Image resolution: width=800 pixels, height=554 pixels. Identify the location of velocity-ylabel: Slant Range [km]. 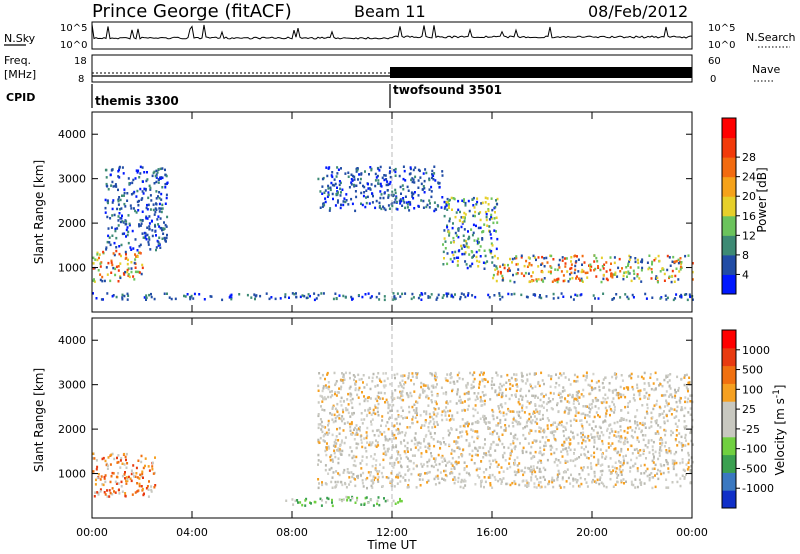
(39, 420).